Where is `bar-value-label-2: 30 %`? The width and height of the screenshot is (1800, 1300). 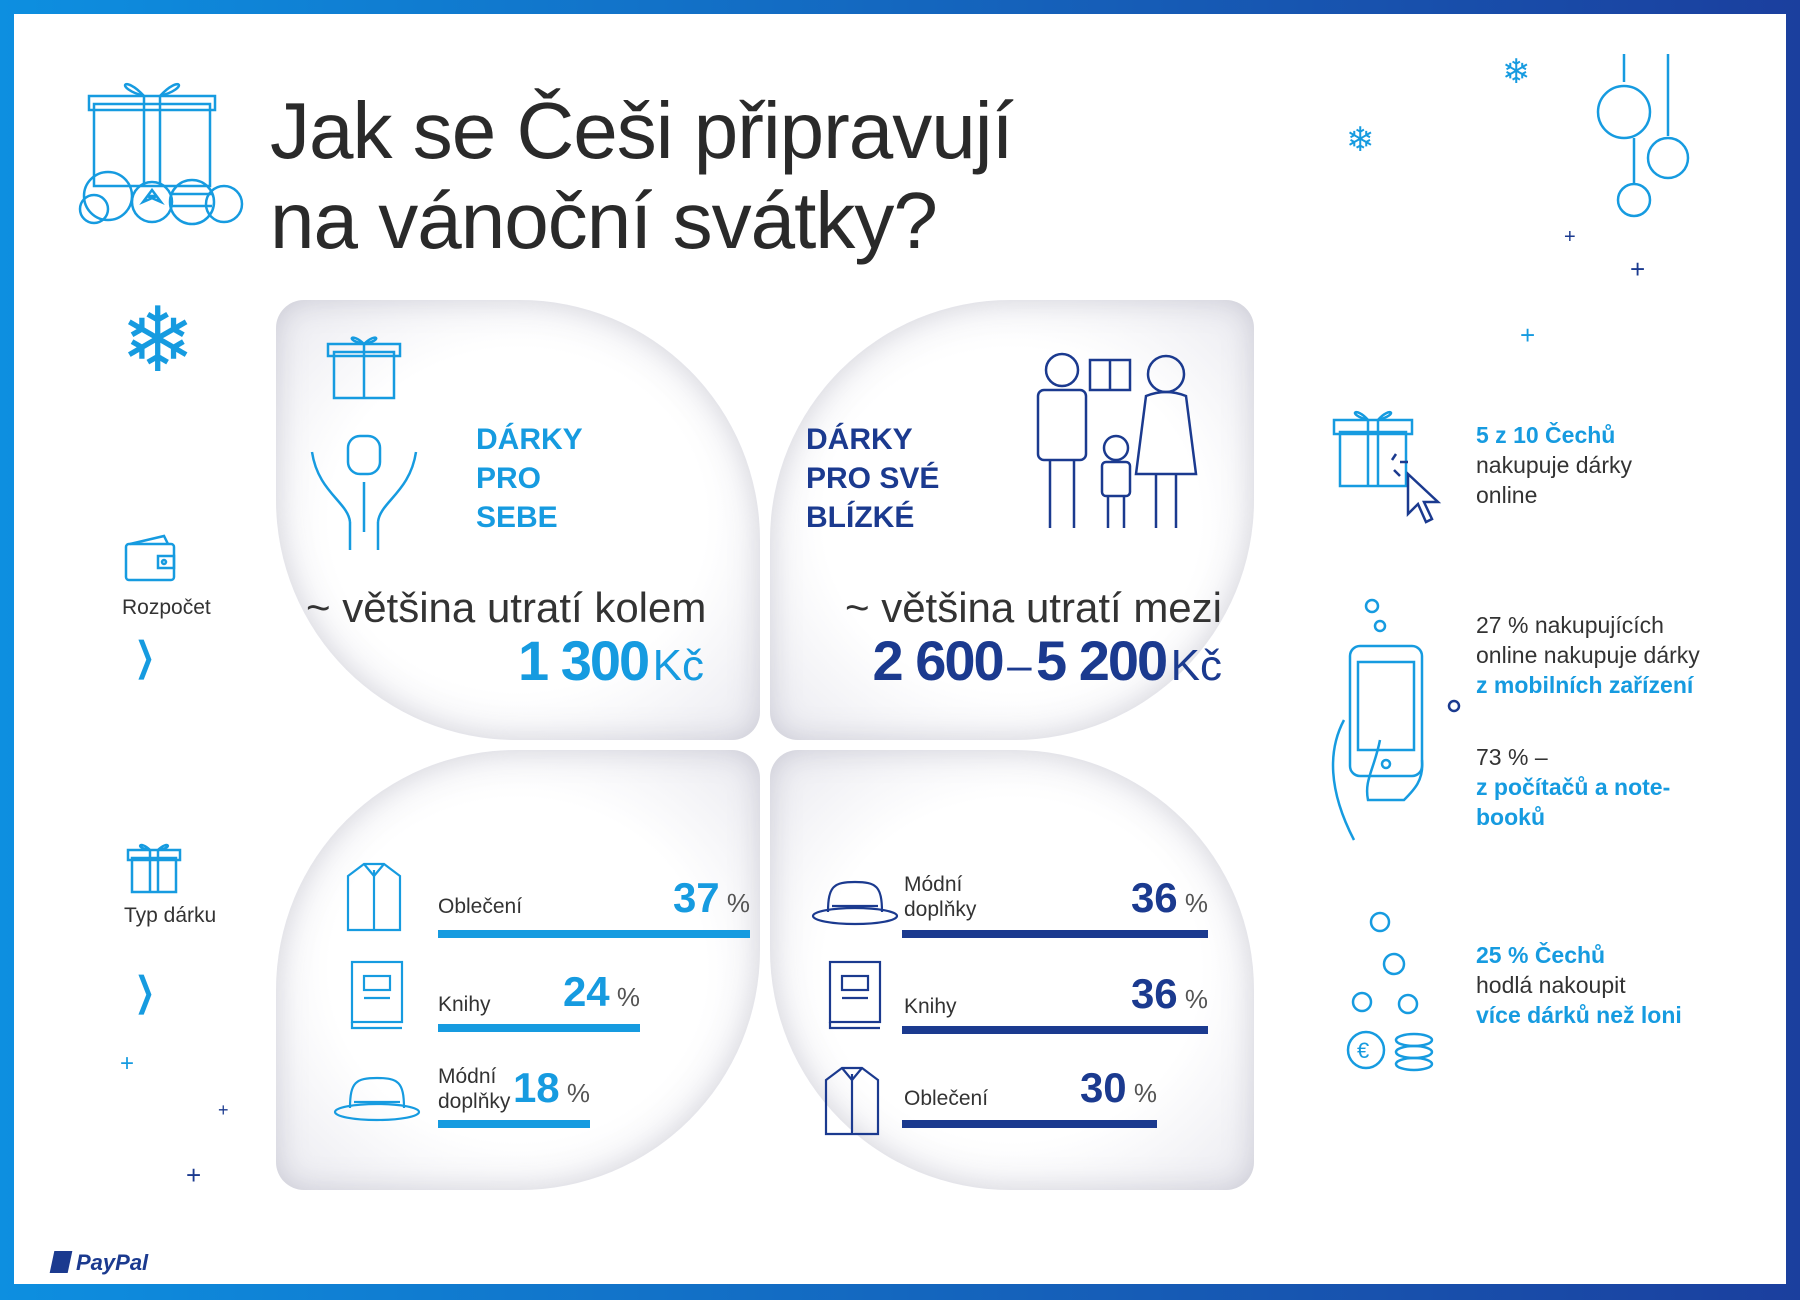 bar-value-label-2: 30 % is located at coordinates (1118, 1087).